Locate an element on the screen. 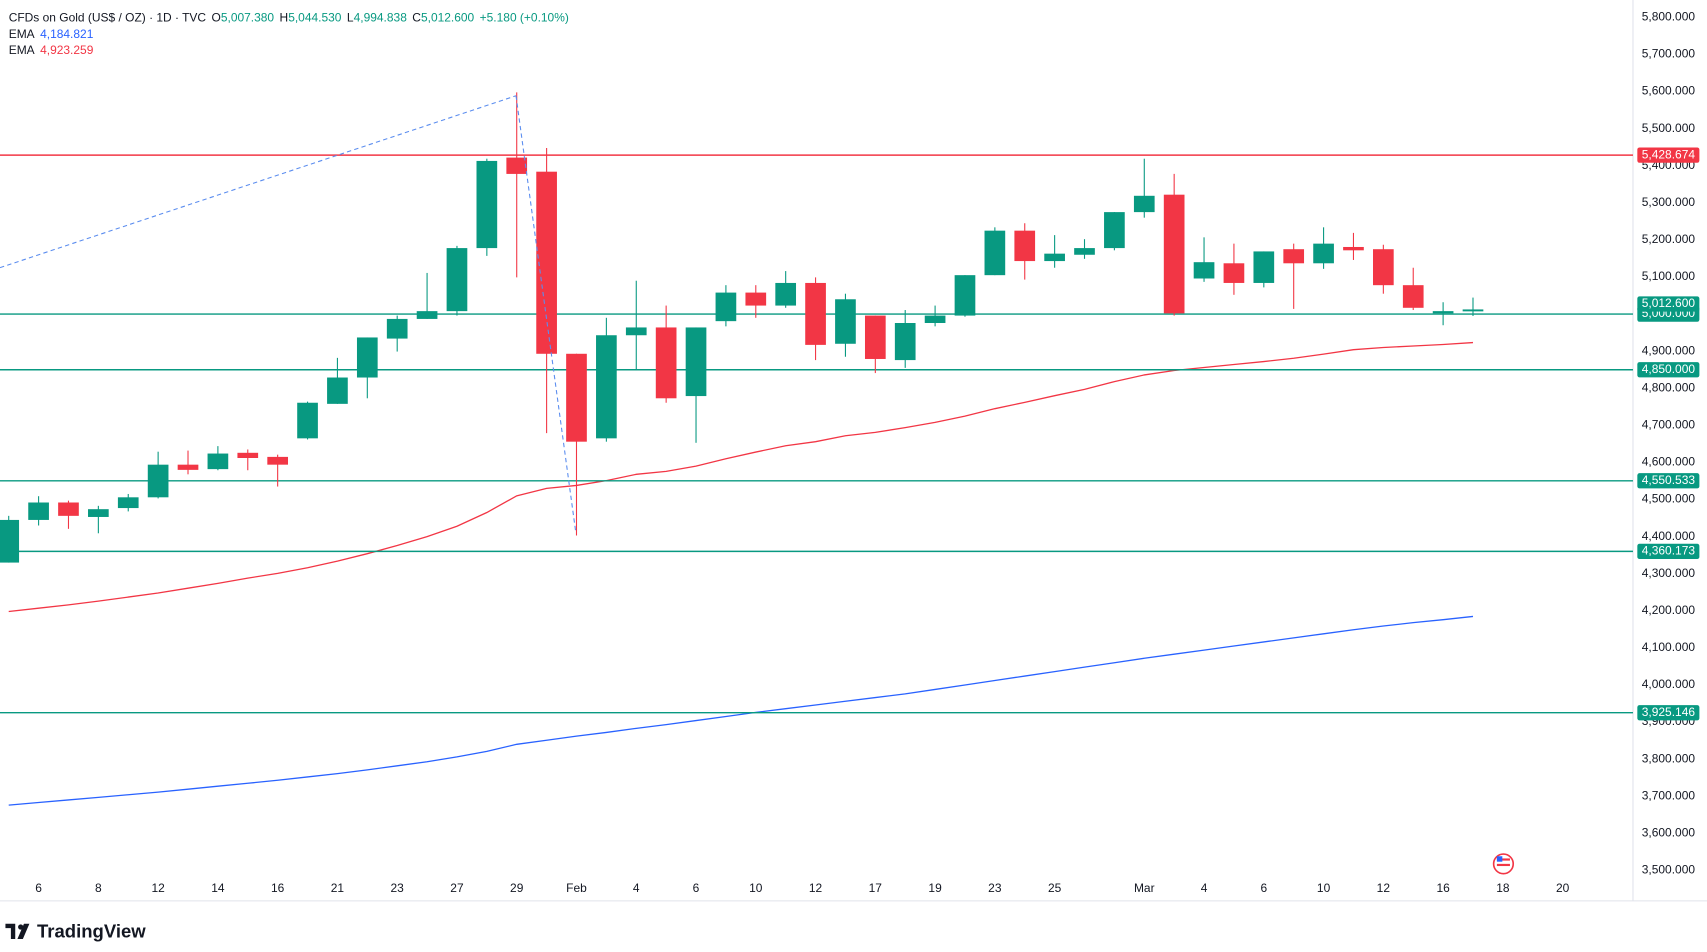 The image size is (1707, 952). header-text: L is located at coordinates (350, 18).